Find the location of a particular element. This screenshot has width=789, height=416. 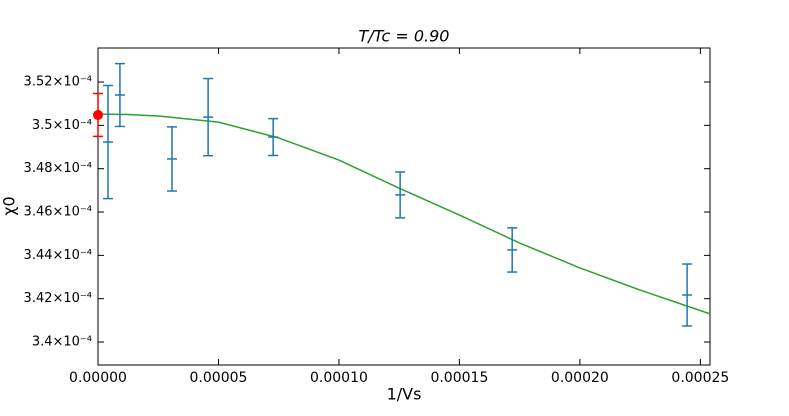

y-tick-label: 3.46×10⁻⁴ is located at coordinates (58, 212).